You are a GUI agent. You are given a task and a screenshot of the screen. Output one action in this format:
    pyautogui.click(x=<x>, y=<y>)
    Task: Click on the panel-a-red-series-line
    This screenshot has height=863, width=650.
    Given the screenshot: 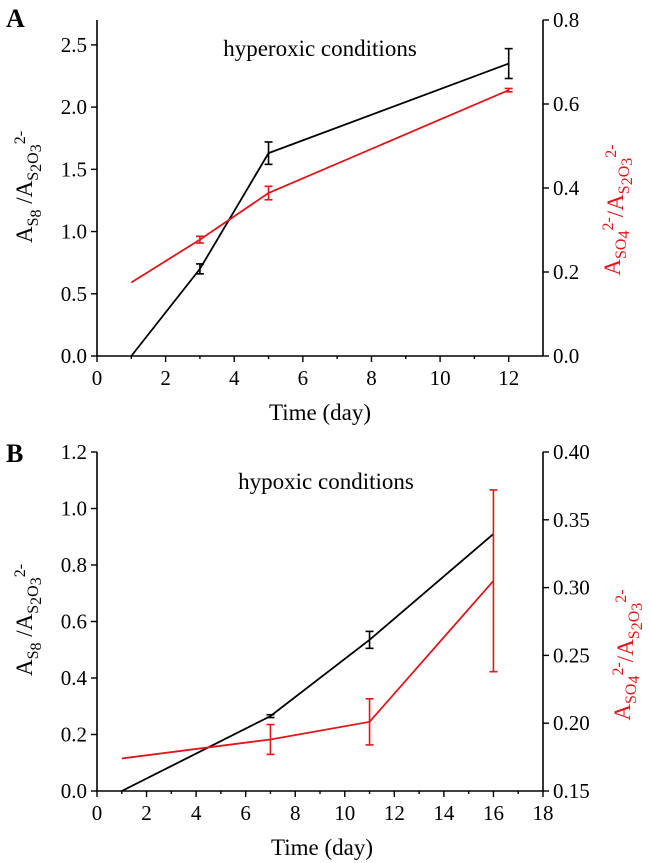 What is the action you would take?
    pyautogui.click(x=320, y=186)
    